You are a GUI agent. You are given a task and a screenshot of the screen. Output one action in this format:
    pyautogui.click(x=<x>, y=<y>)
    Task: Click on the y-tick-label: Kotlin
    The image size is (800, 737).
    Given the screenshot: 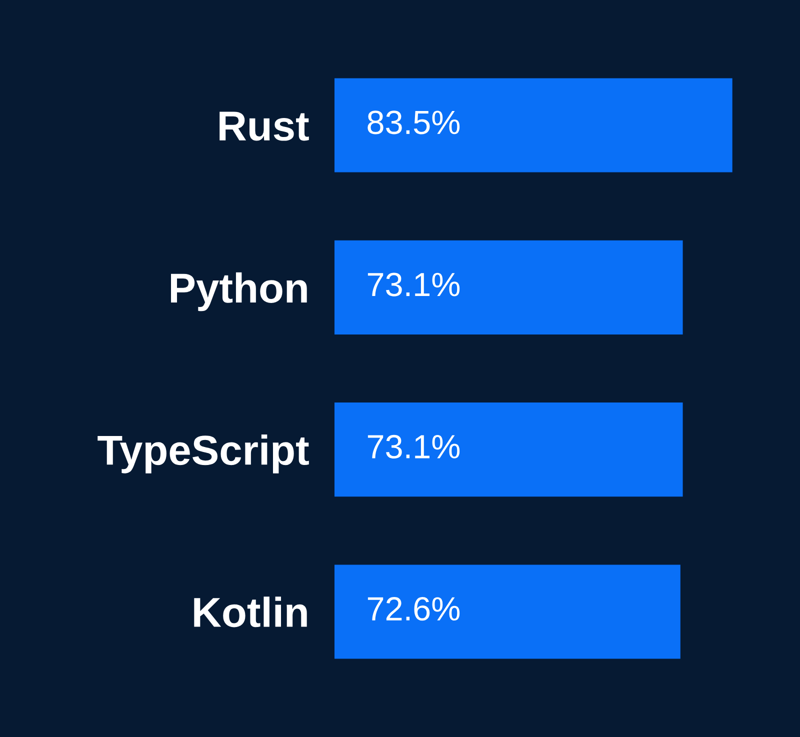 What is the action you would take?
    pyautogui.click(x=250, y=612)
    